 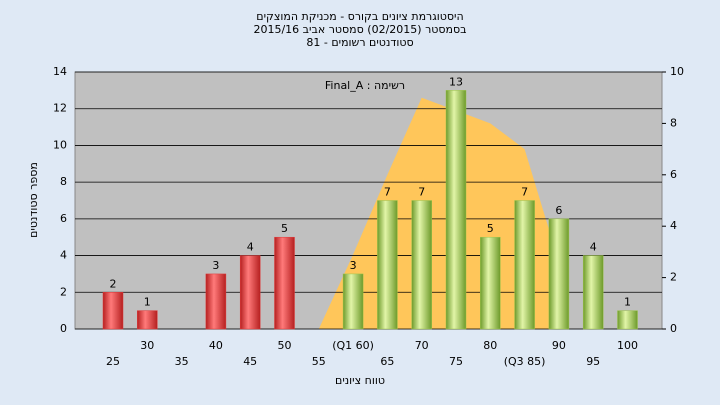 I want to click on data-label: 2, so click(x=113, y=283).